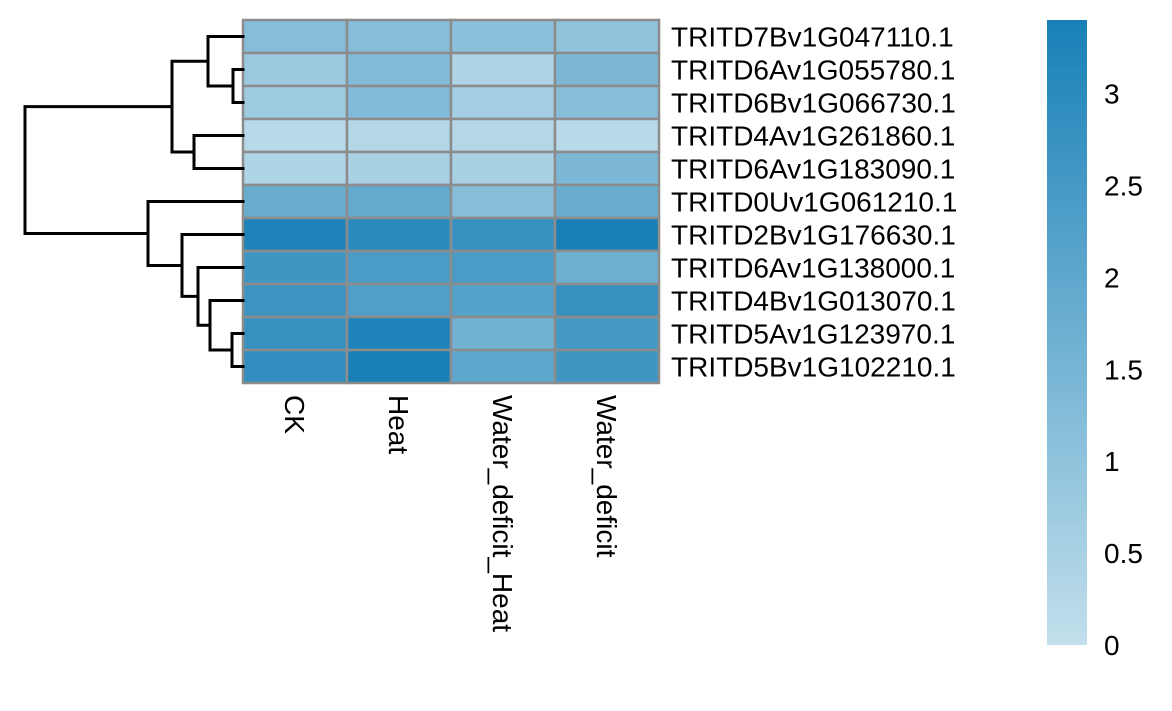 The width and height of the screenshot is (1172, 711). Describe the element at coordinates (1112, 94) in the screenshot. I see `legend-tick-label: 3` at that location.